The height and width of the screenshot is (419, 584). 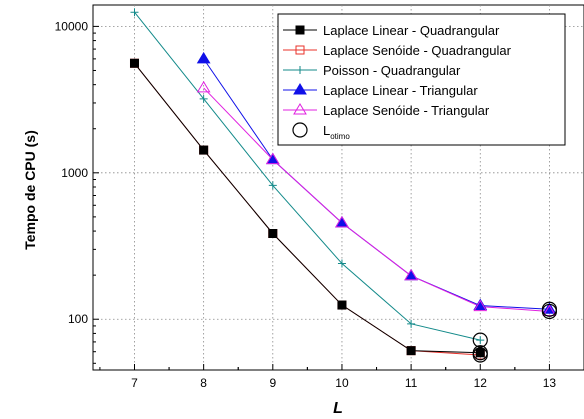 I want to click on x-tick-label: 7, so click(x=134, y=383).